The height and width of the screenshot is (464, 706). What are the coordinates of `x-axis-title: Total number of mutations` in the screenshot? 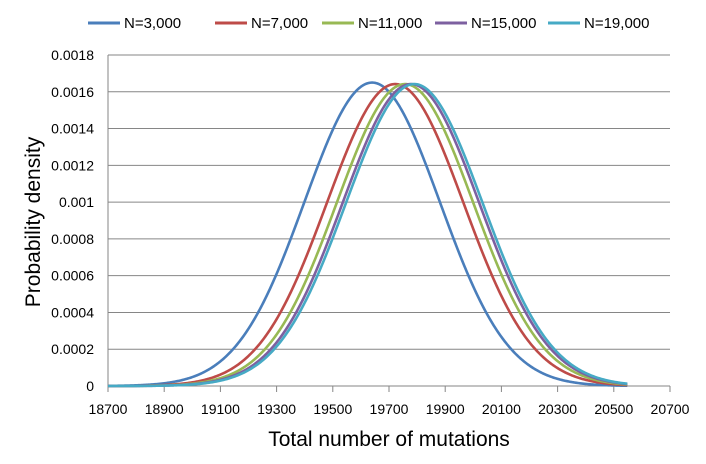 It's located at (389, 439).